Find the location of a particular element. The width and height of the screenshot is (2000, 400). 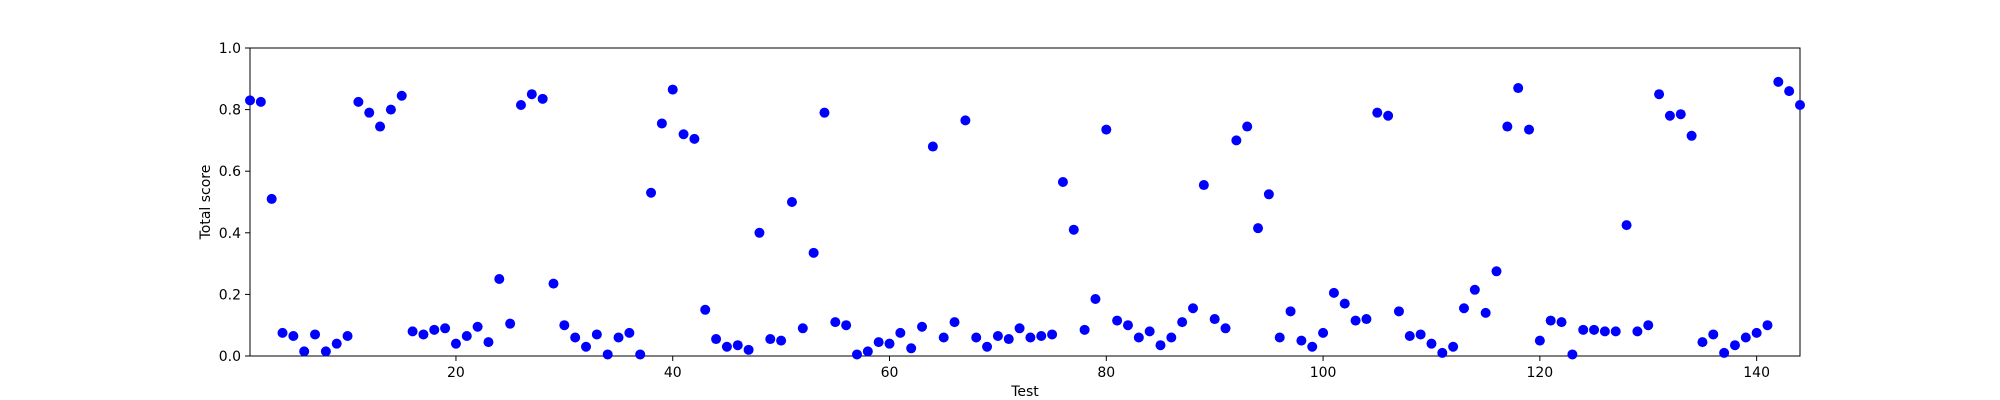

y-tick-label: 0.0 is located at coordinates (230, 357).